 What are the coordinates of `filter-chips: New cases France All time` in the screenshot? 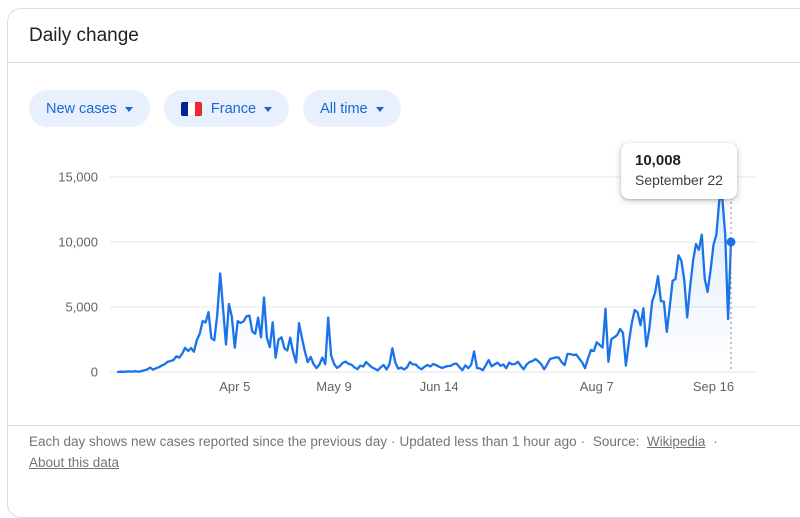 It's located at (215, 108).